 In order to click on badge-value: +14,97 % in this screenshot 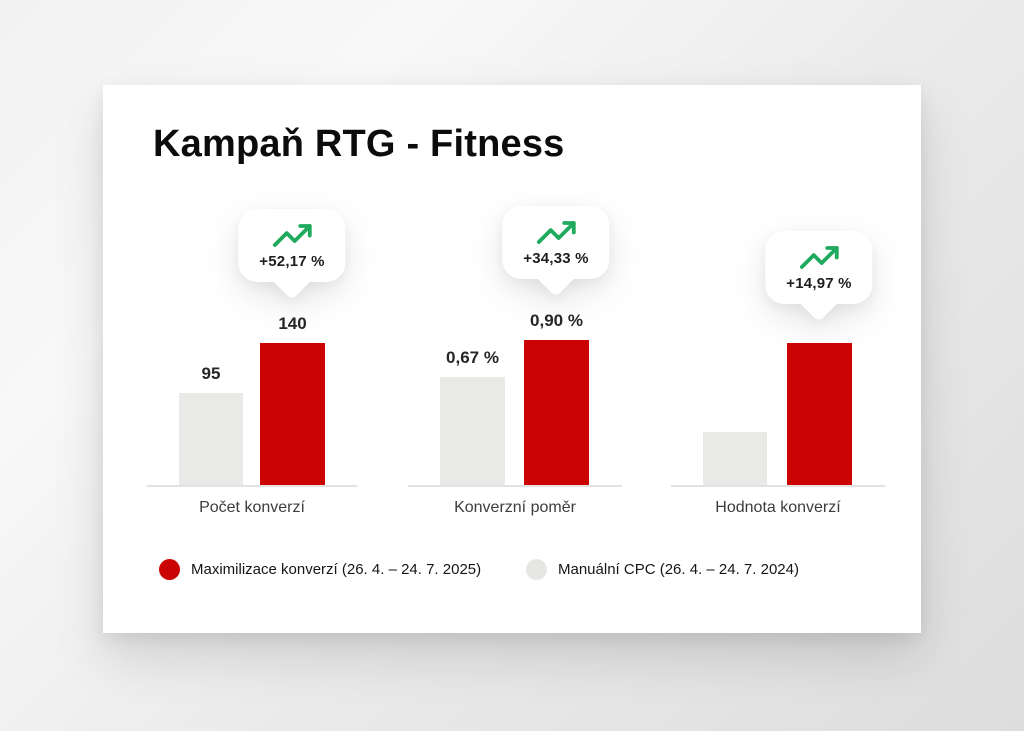, I will do `click(819, 283)`.